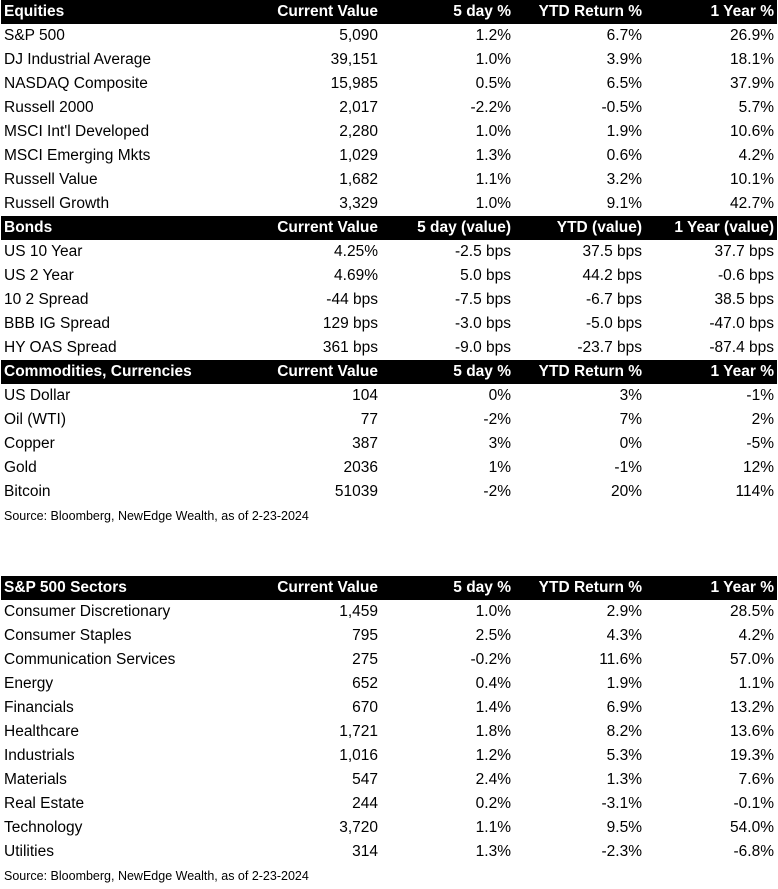 The width and height of the screenshot is (778, 889). Describe the element at coordinates (760, 443) in the screenshot. I see `1-year-cell: -5%` at that location.